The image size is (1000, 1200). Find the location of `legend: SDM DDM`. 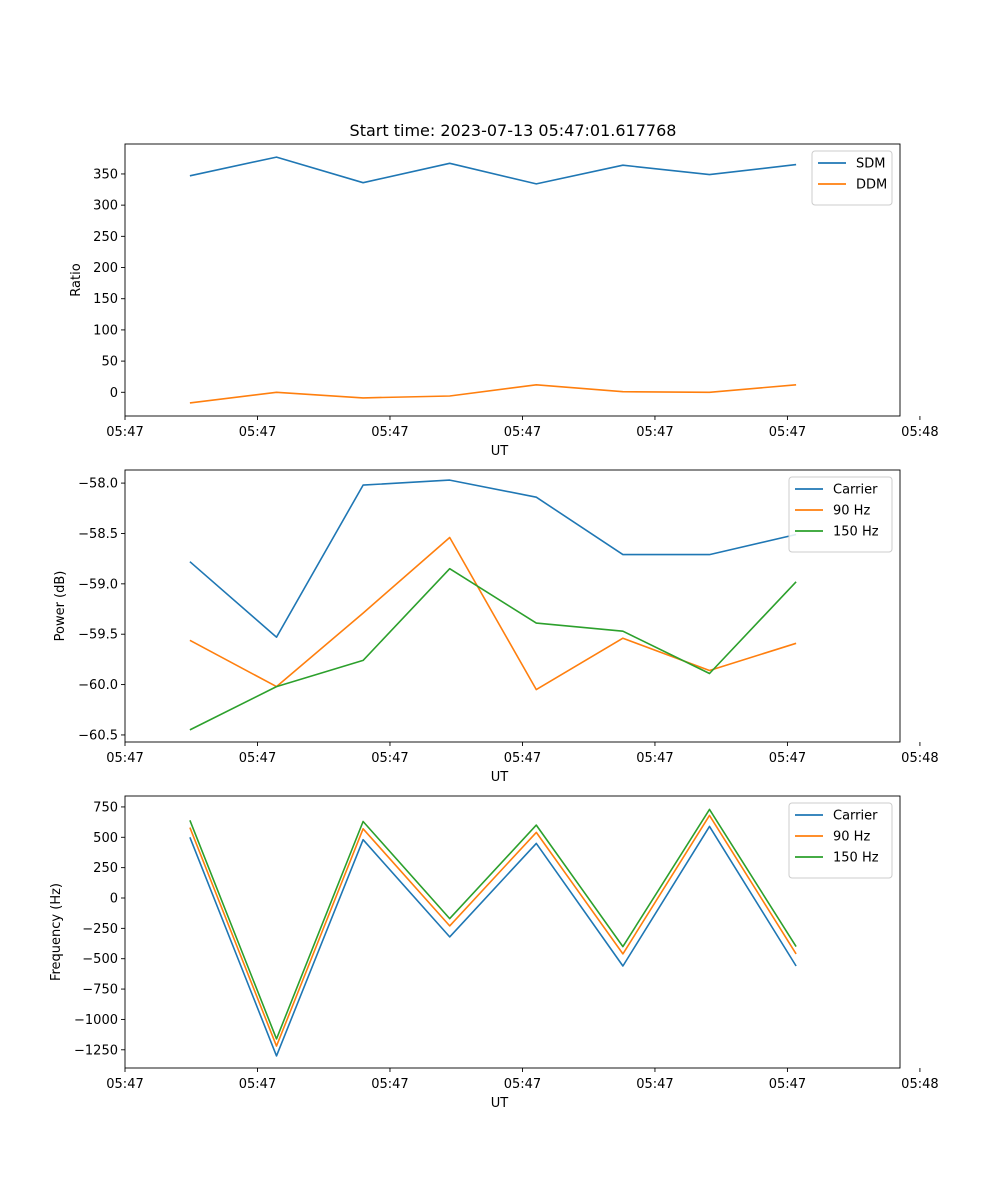

legend: SDM DDM is located at coordinates (852, 178).